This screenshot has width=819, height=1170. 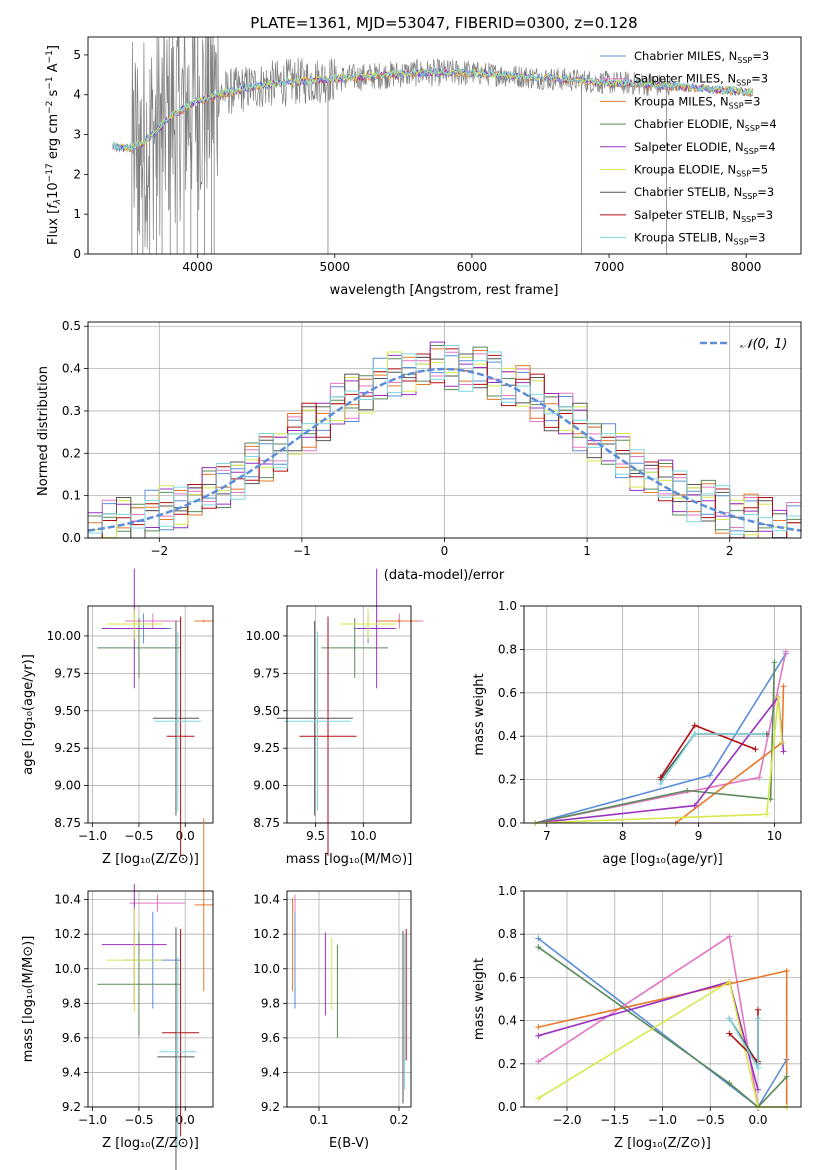 I want to click on x-tick-label: 9.5, so click(x=315, y=836).